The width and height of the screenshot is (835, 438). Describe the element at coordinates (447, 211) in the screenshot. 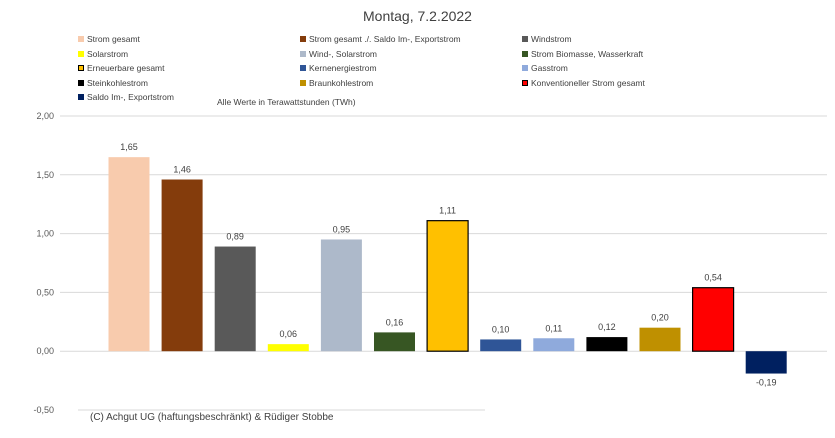

I see `data-label: 1,11` at that location.